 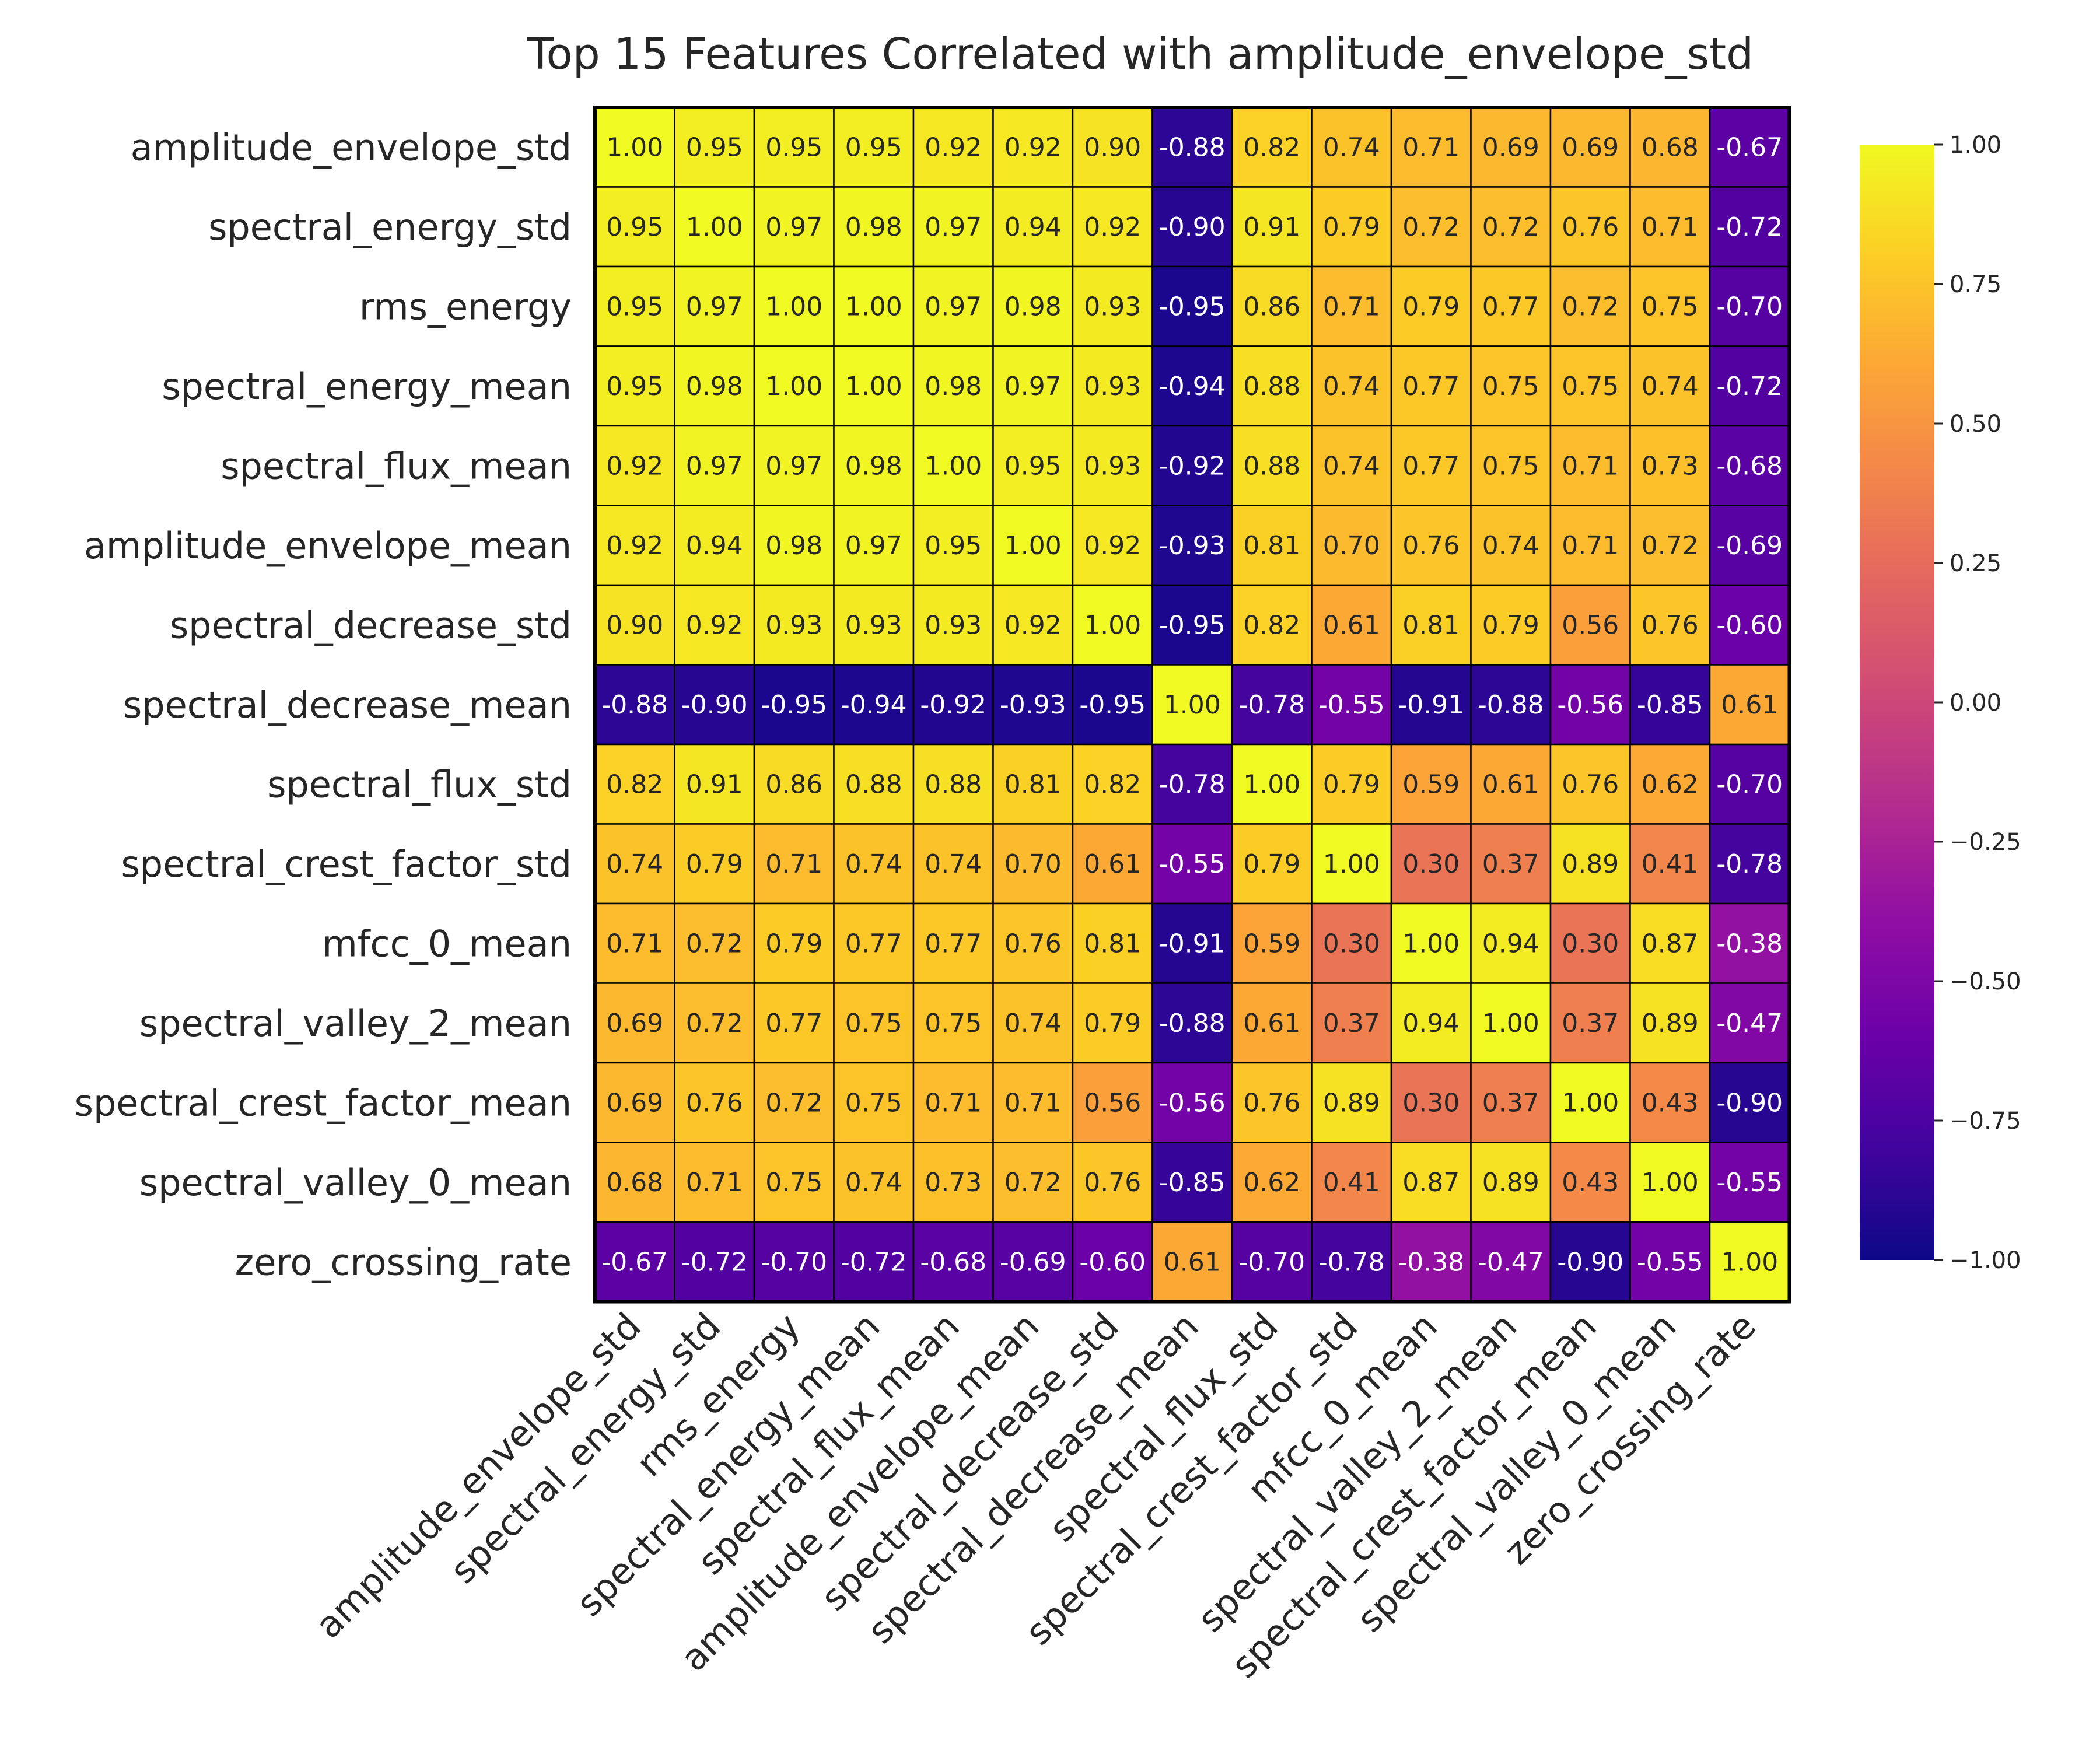 I want to click on y-tick-label-13: spectral_valley_0_mean, so click(x=356, y=1182).